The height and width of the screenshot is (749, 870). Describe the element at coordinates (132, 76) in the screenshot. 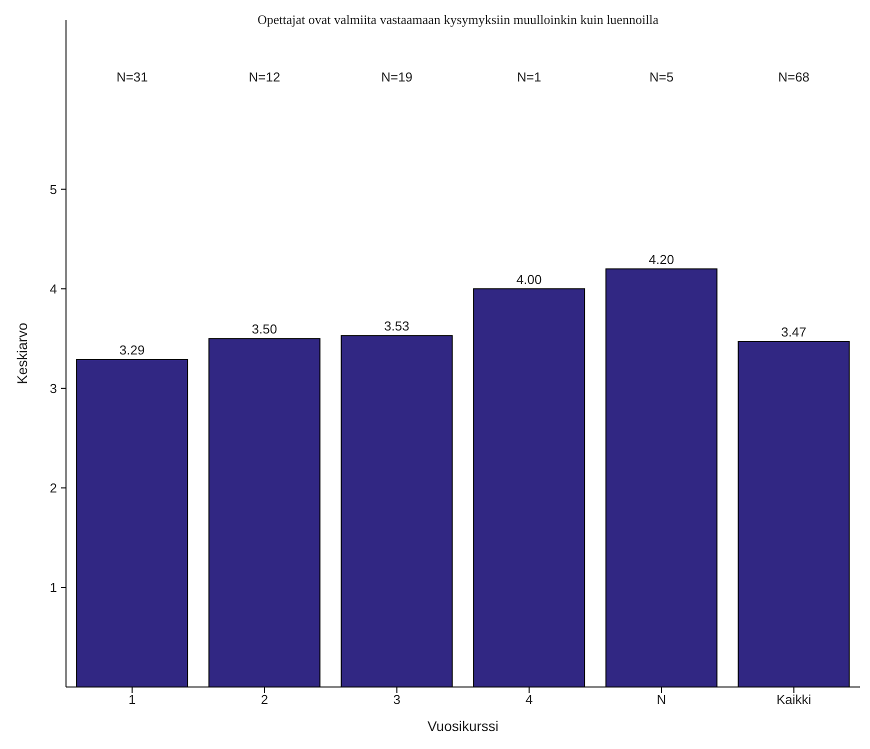

I see `annotation: N=31` at that location.